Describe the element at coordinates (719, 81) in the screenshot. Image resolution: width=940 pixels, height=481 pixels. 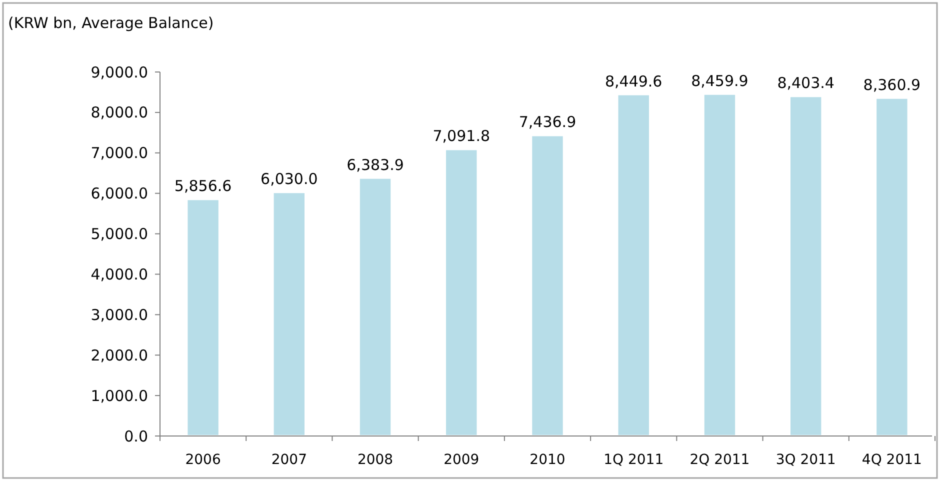
I see `data-label: 8,459.9` at that location.